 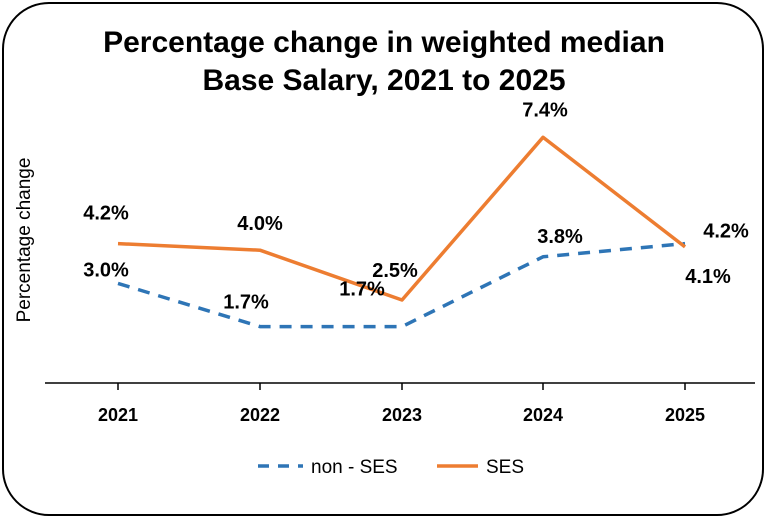 I want to click on data-label-ses: 2.5%, so click(x=395, y=271).